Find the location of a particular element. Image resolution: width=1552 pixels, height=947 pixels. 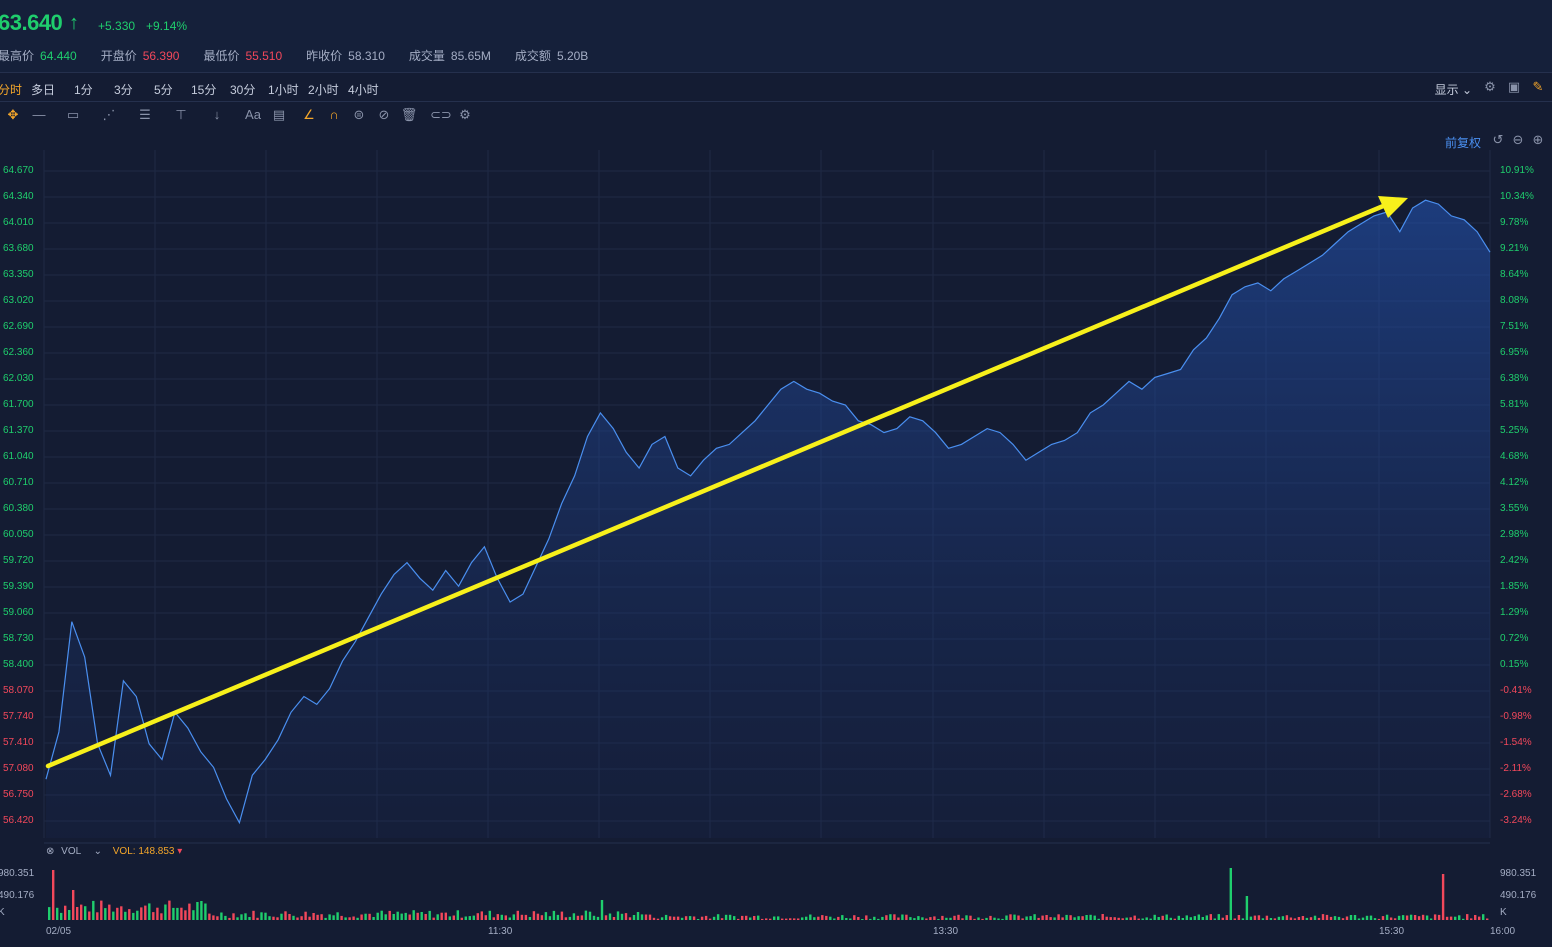

volume-dropdown-icon: ⌄ is located at coordinates (97, 851).